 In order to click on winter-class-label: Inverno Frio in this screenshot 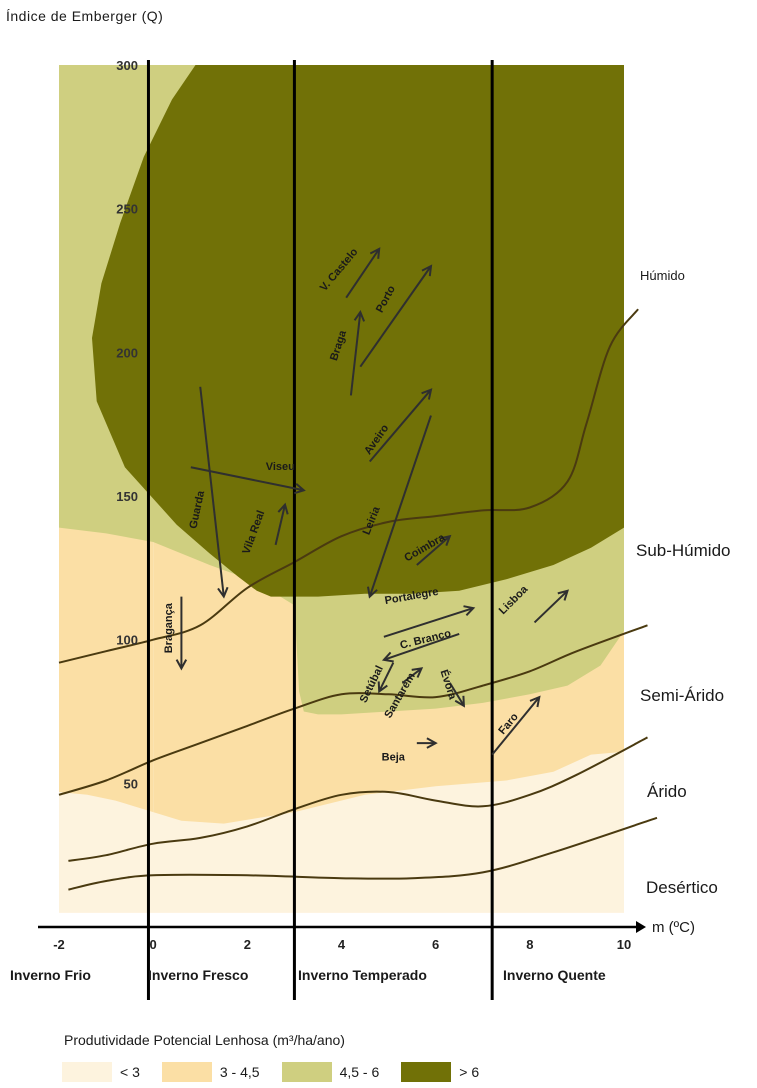, I will do `click(50, 975)`.